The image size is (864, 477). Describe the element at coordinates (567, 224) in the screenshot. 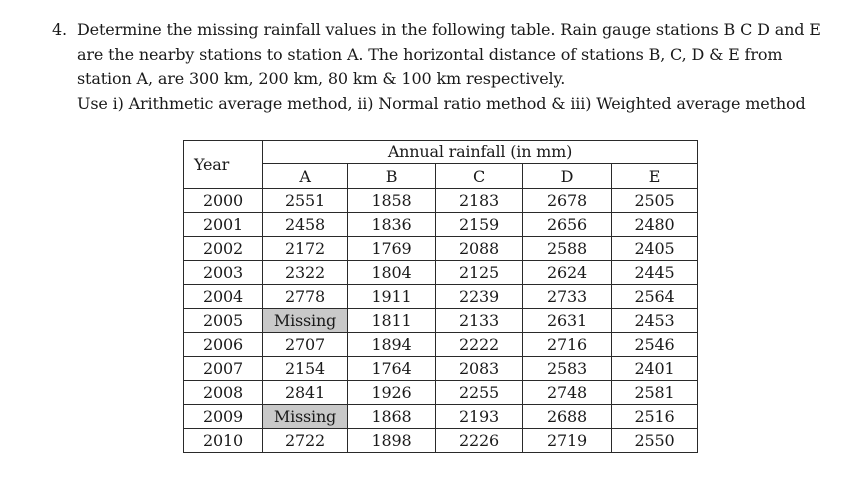

I see `rainfall-cell-d: 2656` at that location.